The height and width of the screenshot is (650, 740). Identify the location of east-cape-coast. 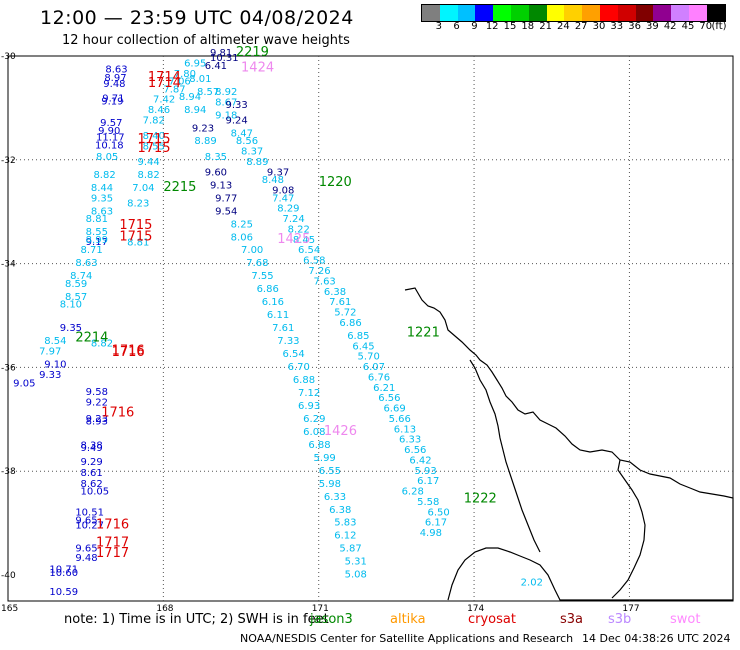
(628, 529).